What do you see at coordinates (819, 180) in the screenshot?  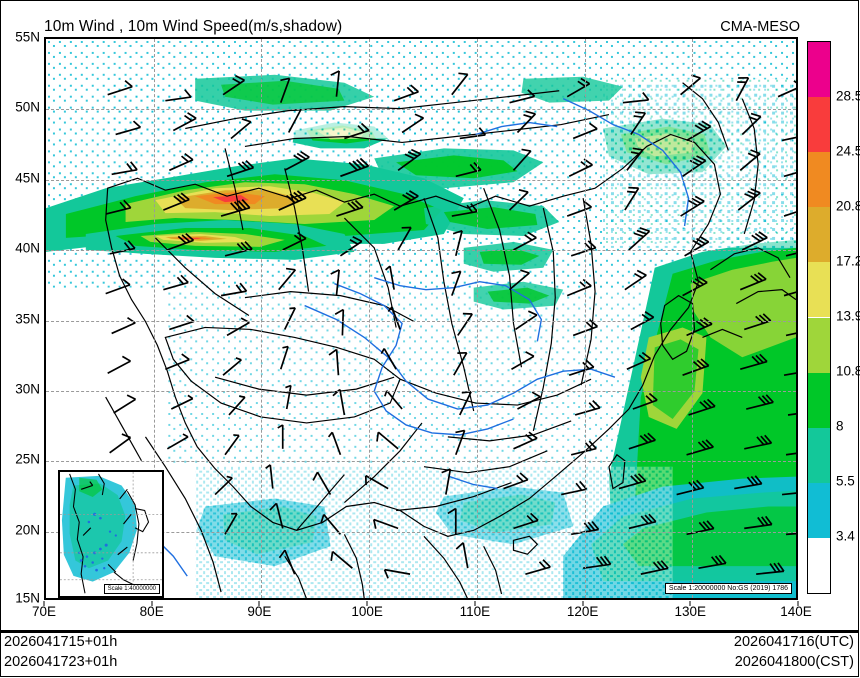 I see `colorband-20.8-24.5` at bounding box center [819, 180].